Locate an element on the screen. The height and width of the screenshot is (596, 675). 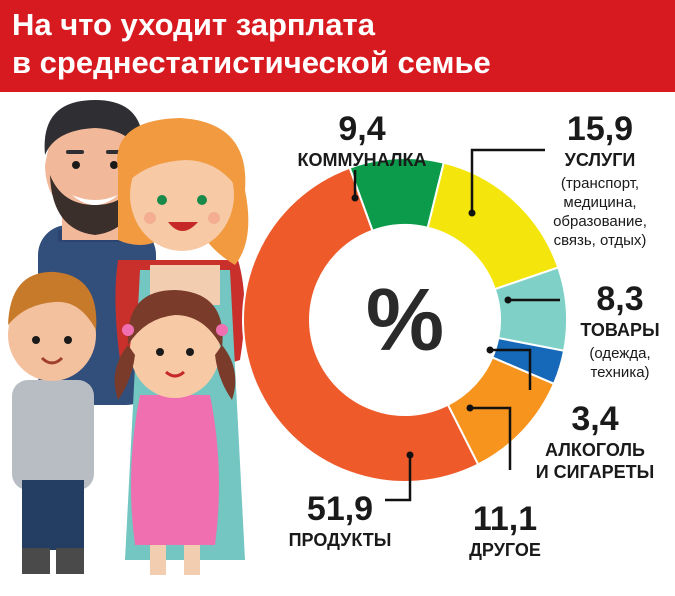
slice-note-label: образование, is located at coordinates (600, 221).